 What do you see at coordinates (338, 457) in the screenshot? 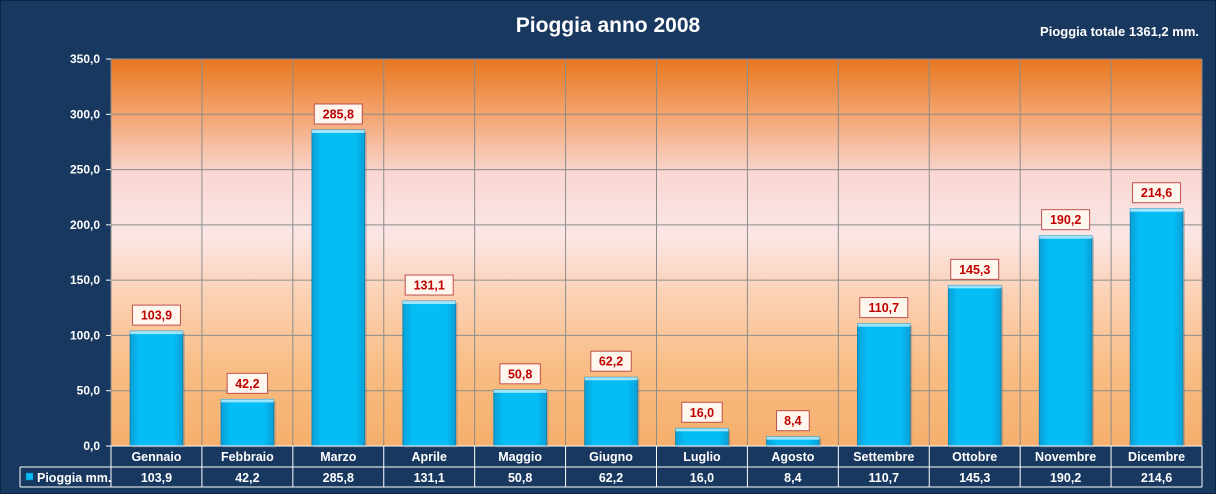
I see `x-category-label: Marzo` at bounding box center [338, 457].